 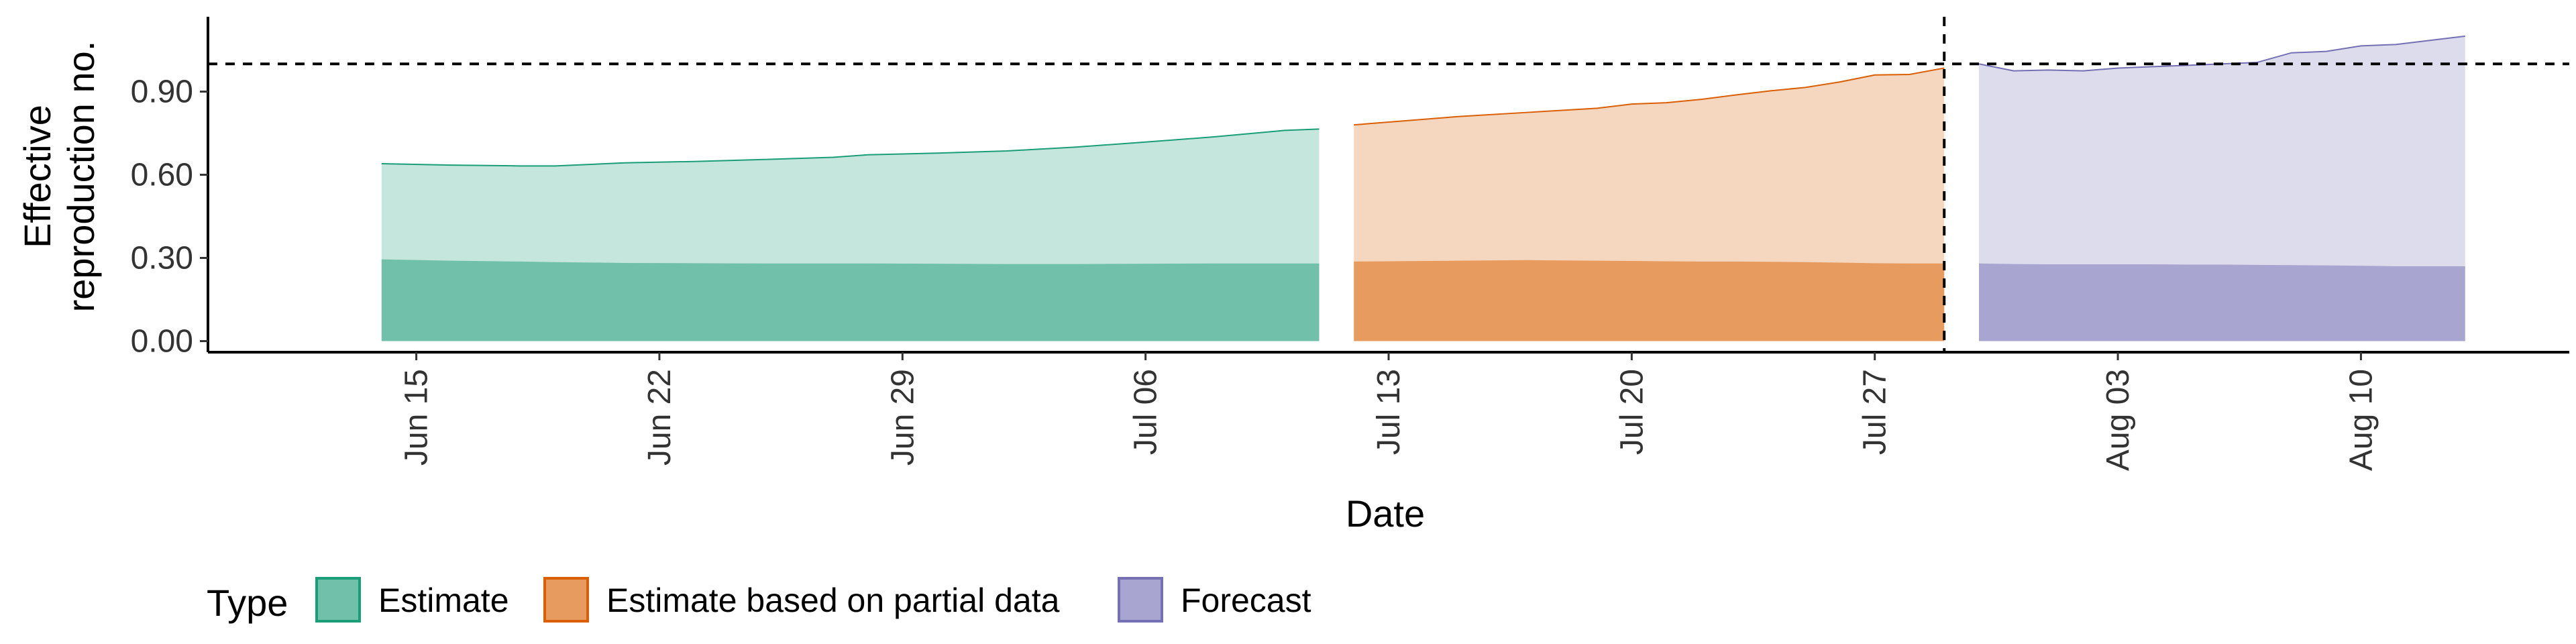 What do you see at coordinates (566, 600) in the screenshot?
I see `legend-key-estimate-based-on-partial-data` at bounding box center [566, 600].